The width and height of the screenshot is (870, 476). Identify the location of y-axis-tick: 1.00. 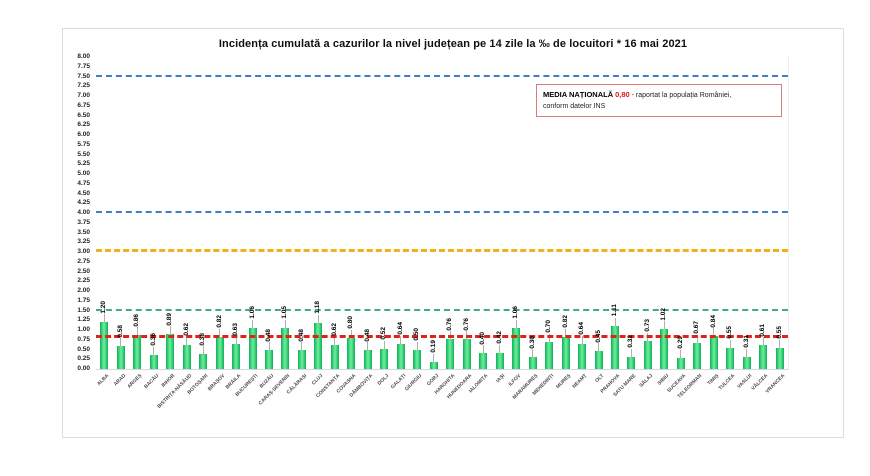
(83, 329).